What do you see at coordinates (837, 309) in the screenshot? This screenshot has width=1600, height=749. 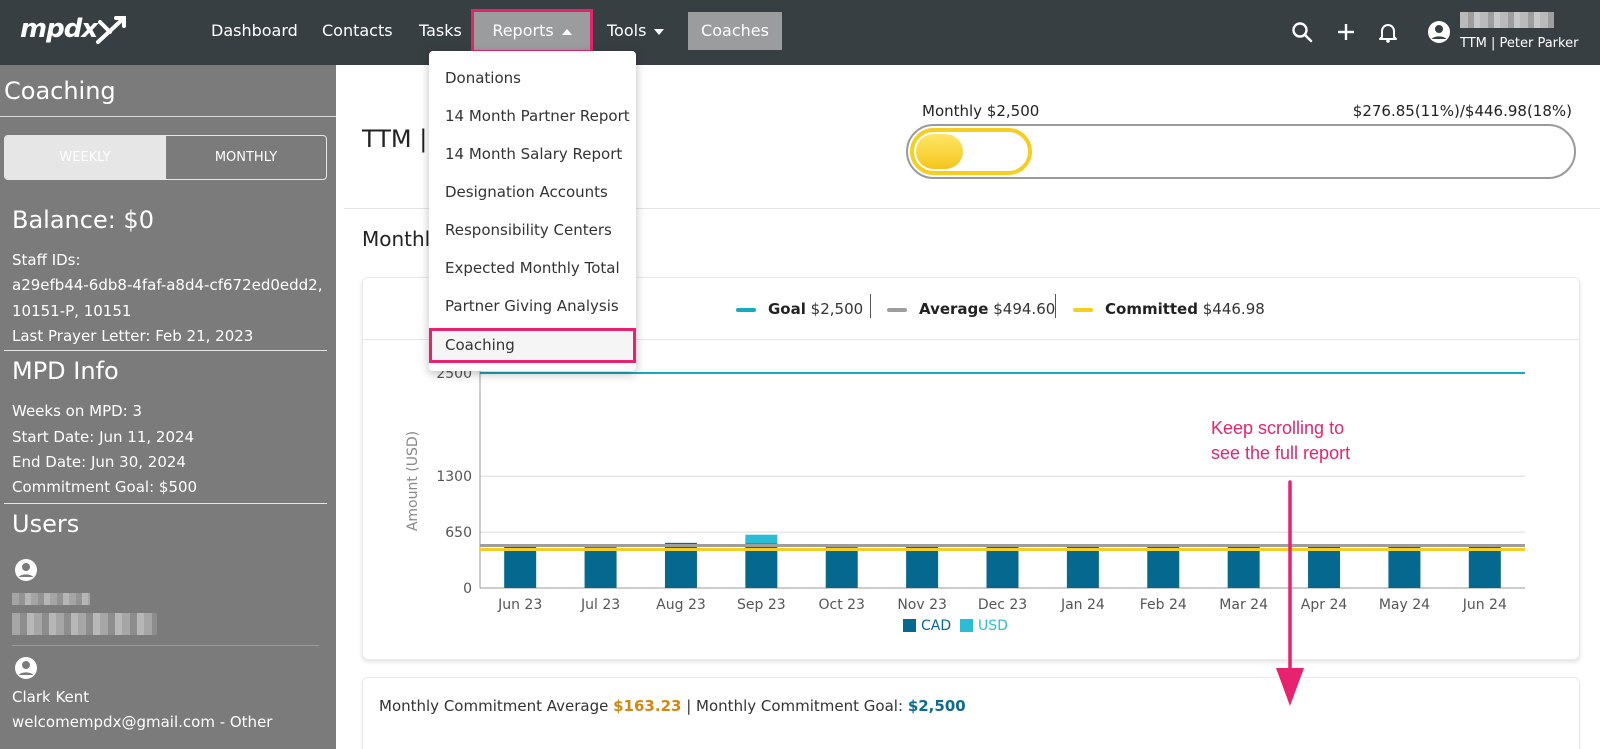 I see `goal-legend-value: $2,500` at bounding box center [837, 309].